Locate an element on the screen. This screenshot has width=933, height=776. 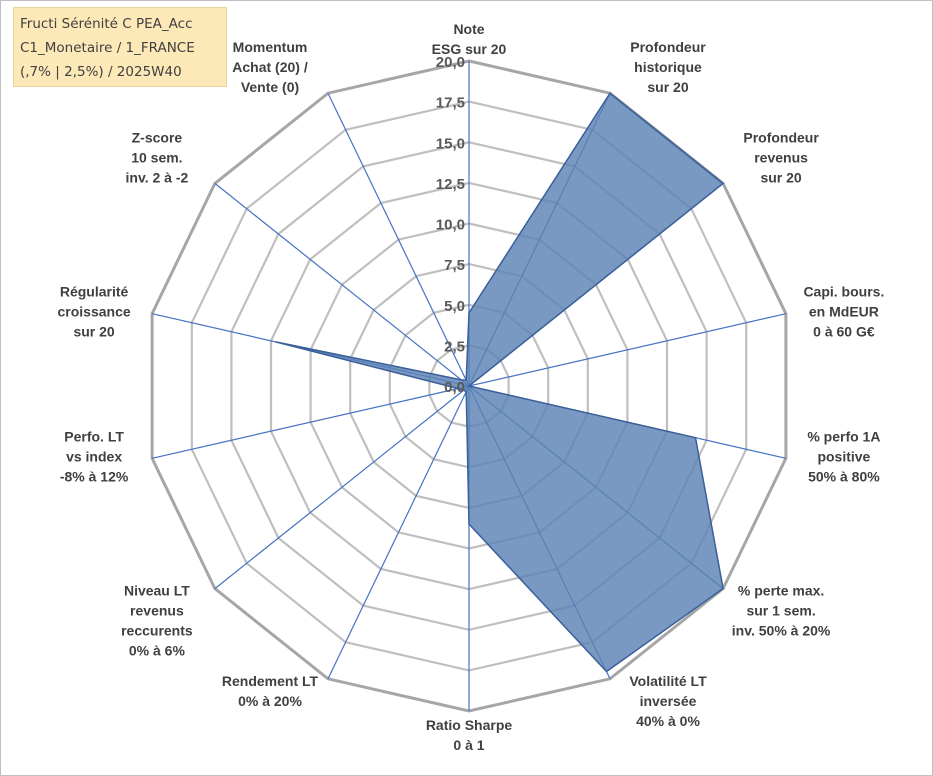
axis-label: Régularité croissance sur 20 is located at coordinates (94, 312).